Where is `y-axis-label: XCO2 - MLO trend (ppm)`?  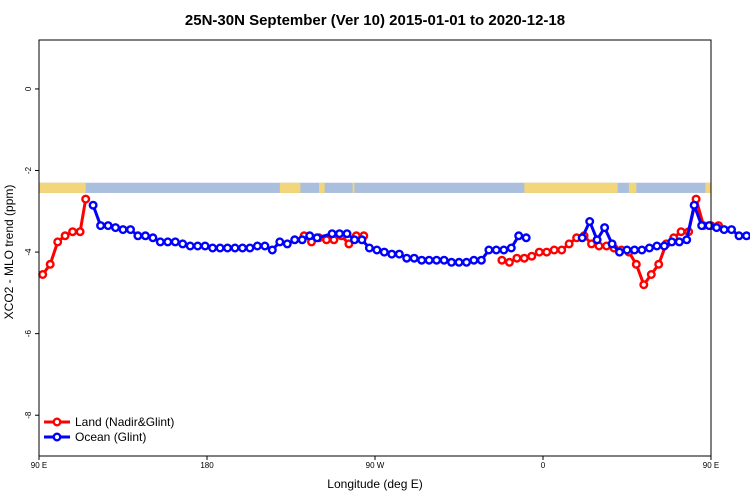 y-axis-label: XCO2 - MLO trend (ppm) is located at coordinates (9, 252).